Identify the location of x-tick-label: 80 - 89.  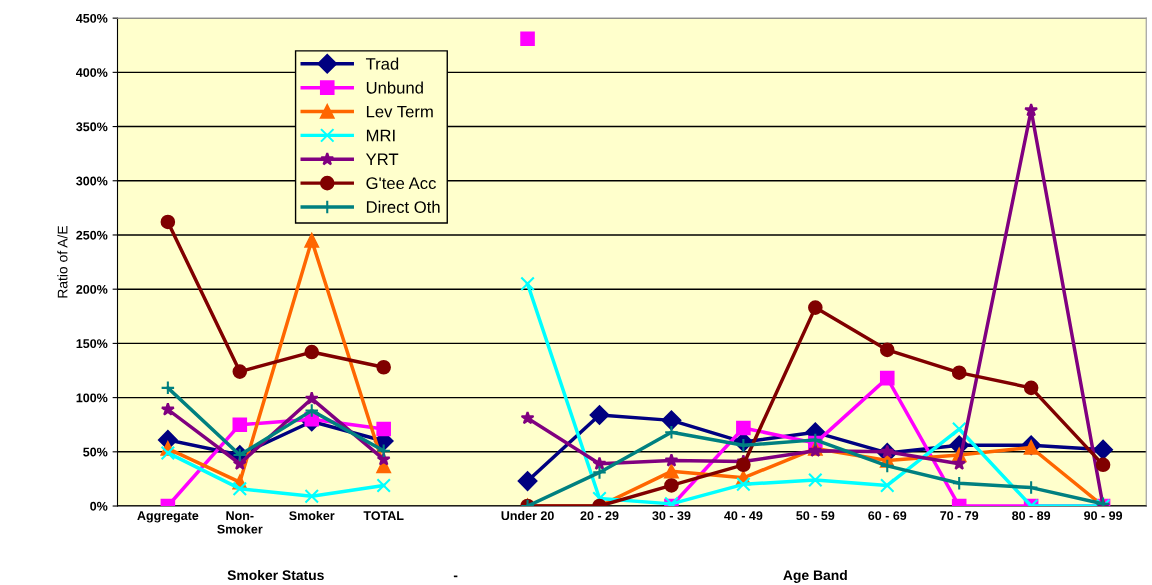
(1031, 516).